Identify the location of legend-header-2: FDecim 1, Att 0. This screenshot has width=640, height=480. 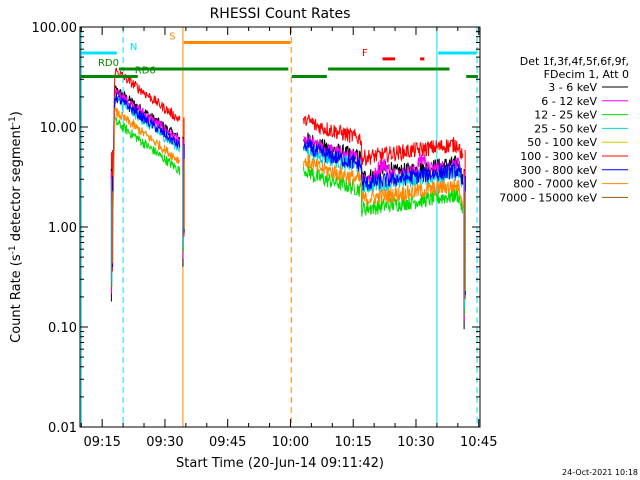
(586, 74).